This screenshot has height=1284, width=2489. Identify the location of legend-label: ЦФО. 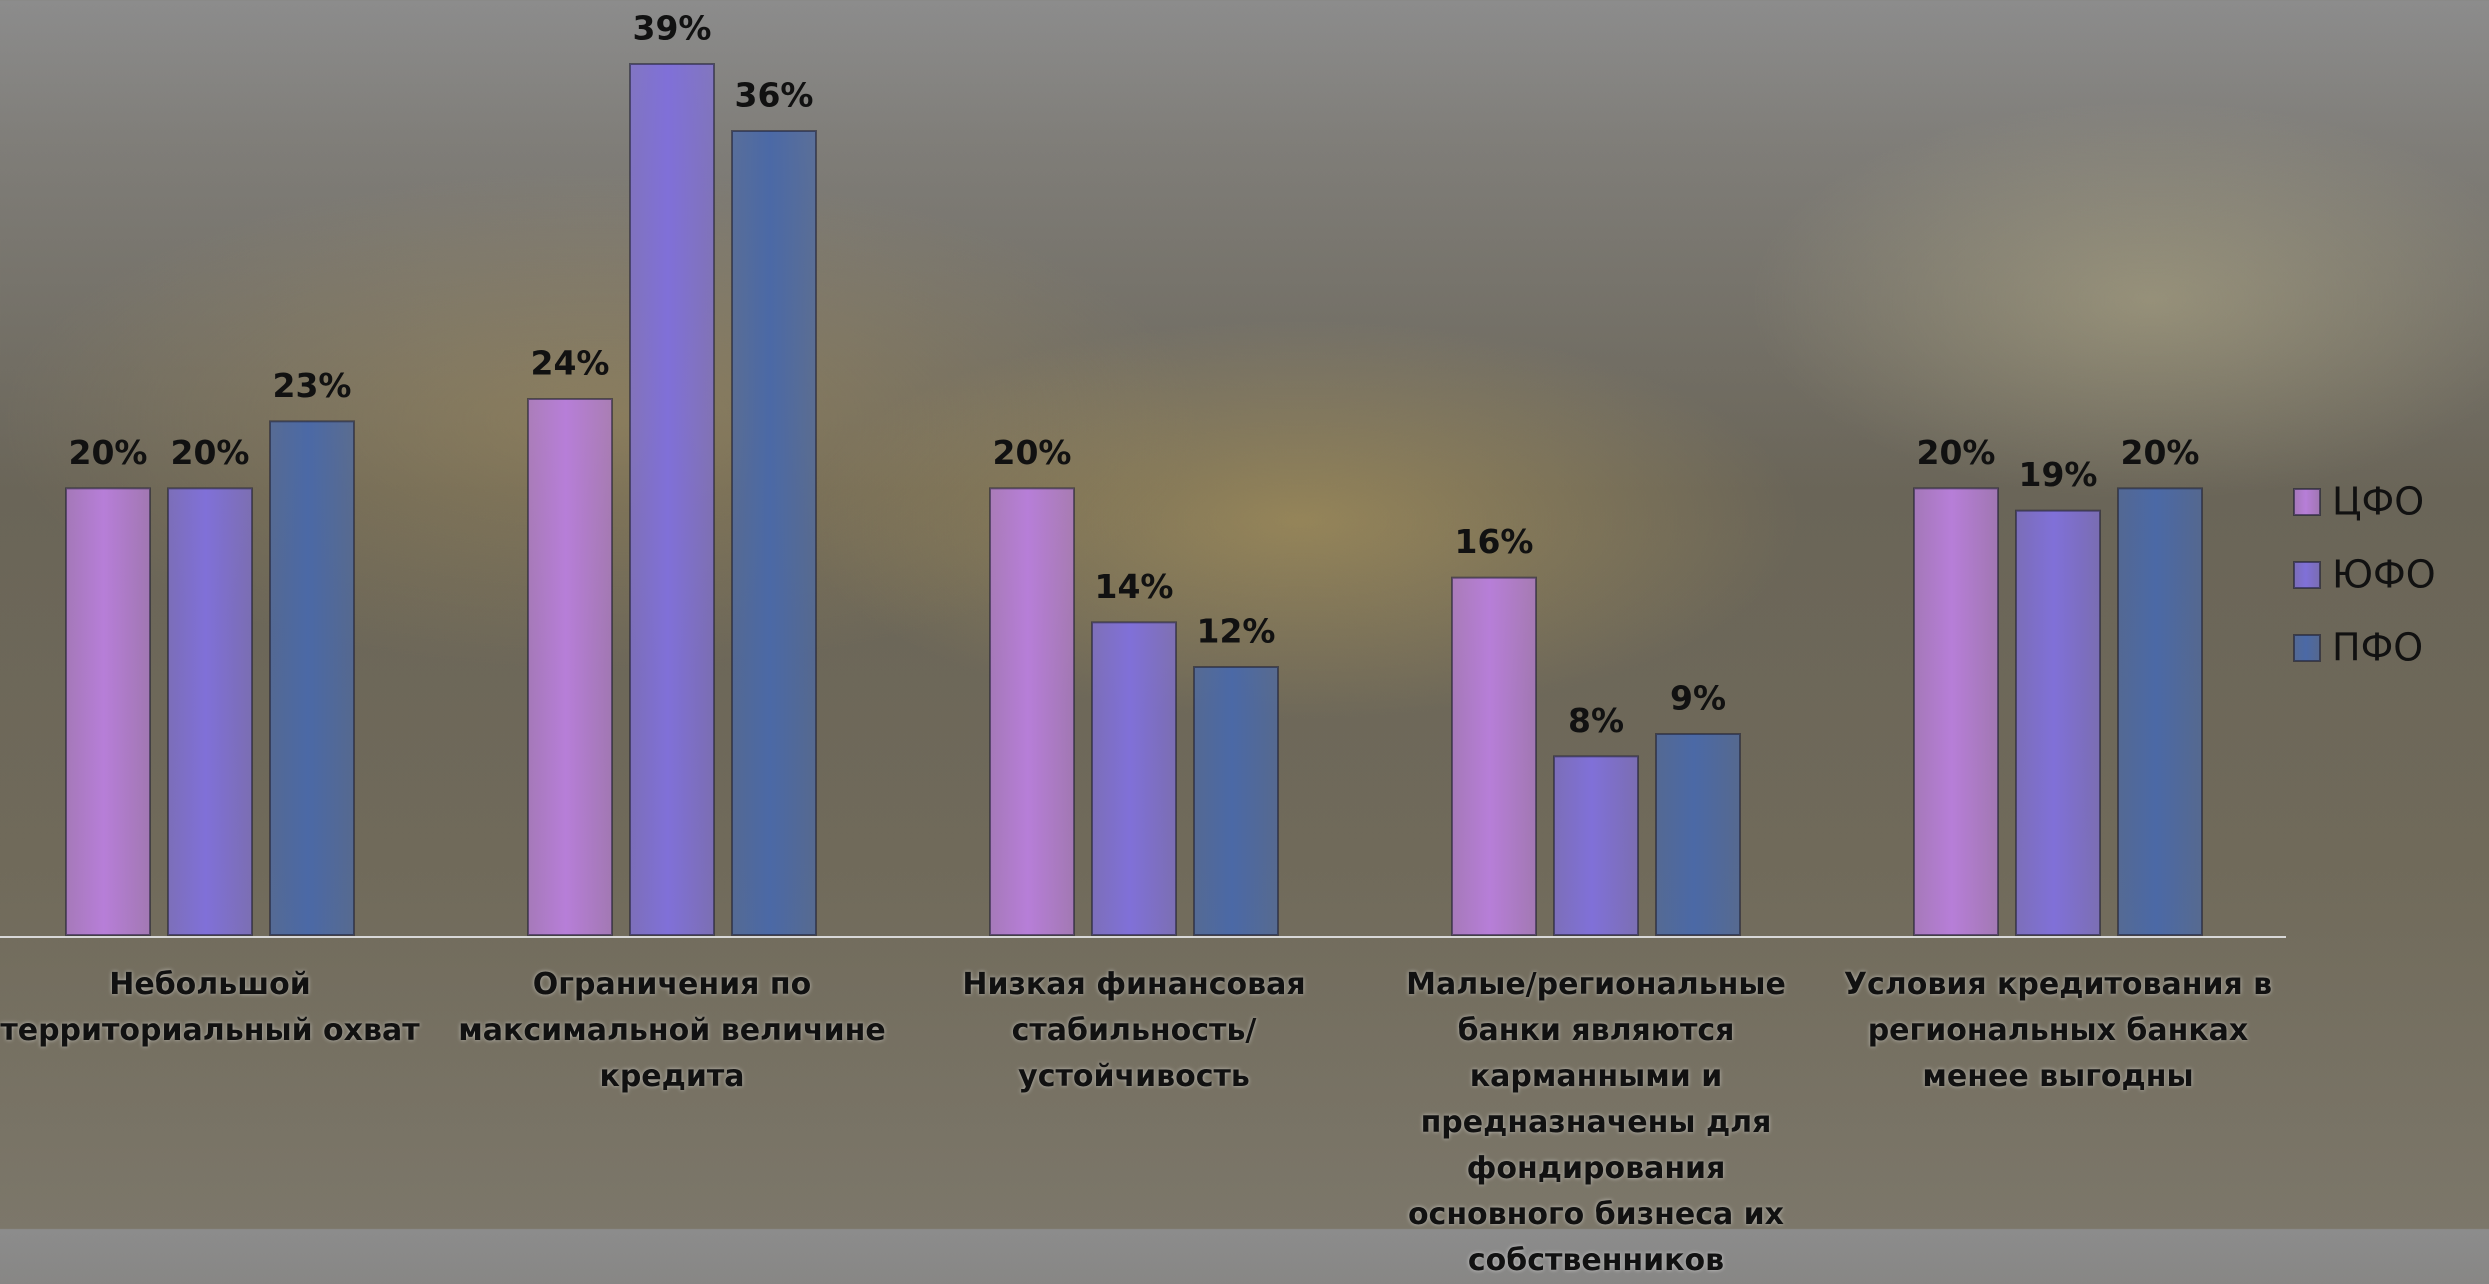
(2378, 502).